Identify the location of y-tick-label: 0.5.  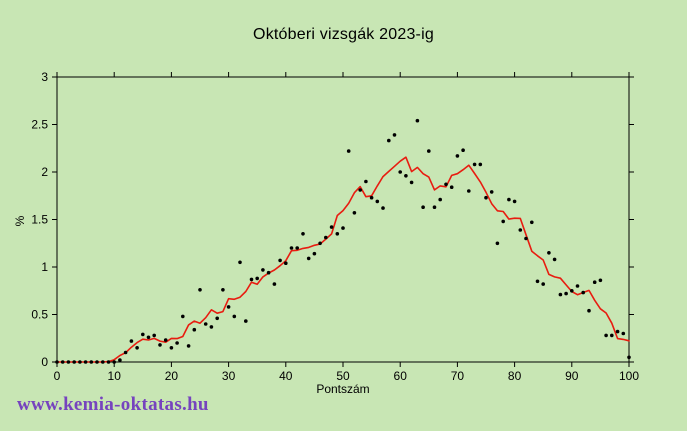
(39, 315).